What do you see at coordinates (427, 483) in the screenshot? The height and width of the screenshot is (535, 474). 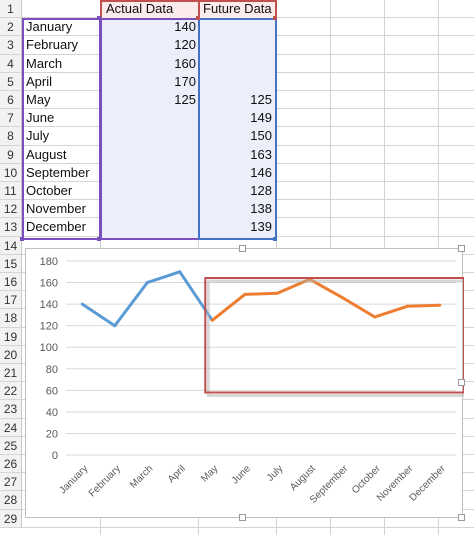 I see `x-tick-label: December` at bounding box center [427, 483].